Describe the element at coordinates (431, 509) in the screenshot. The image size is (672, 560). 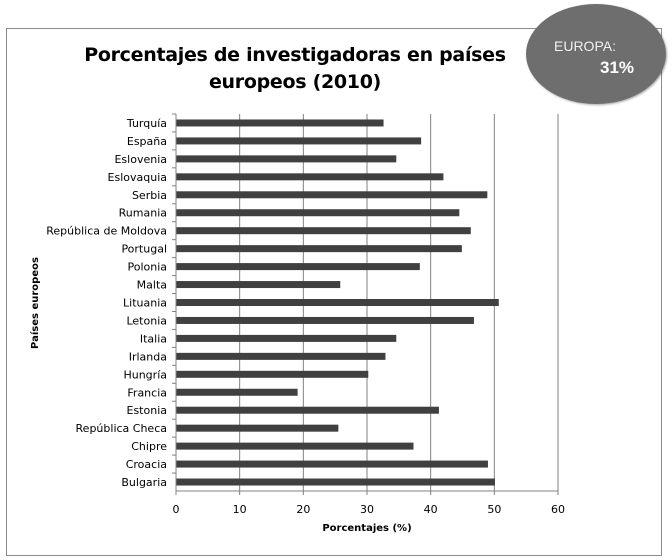
I see `x-tick-label: 40` at that location.